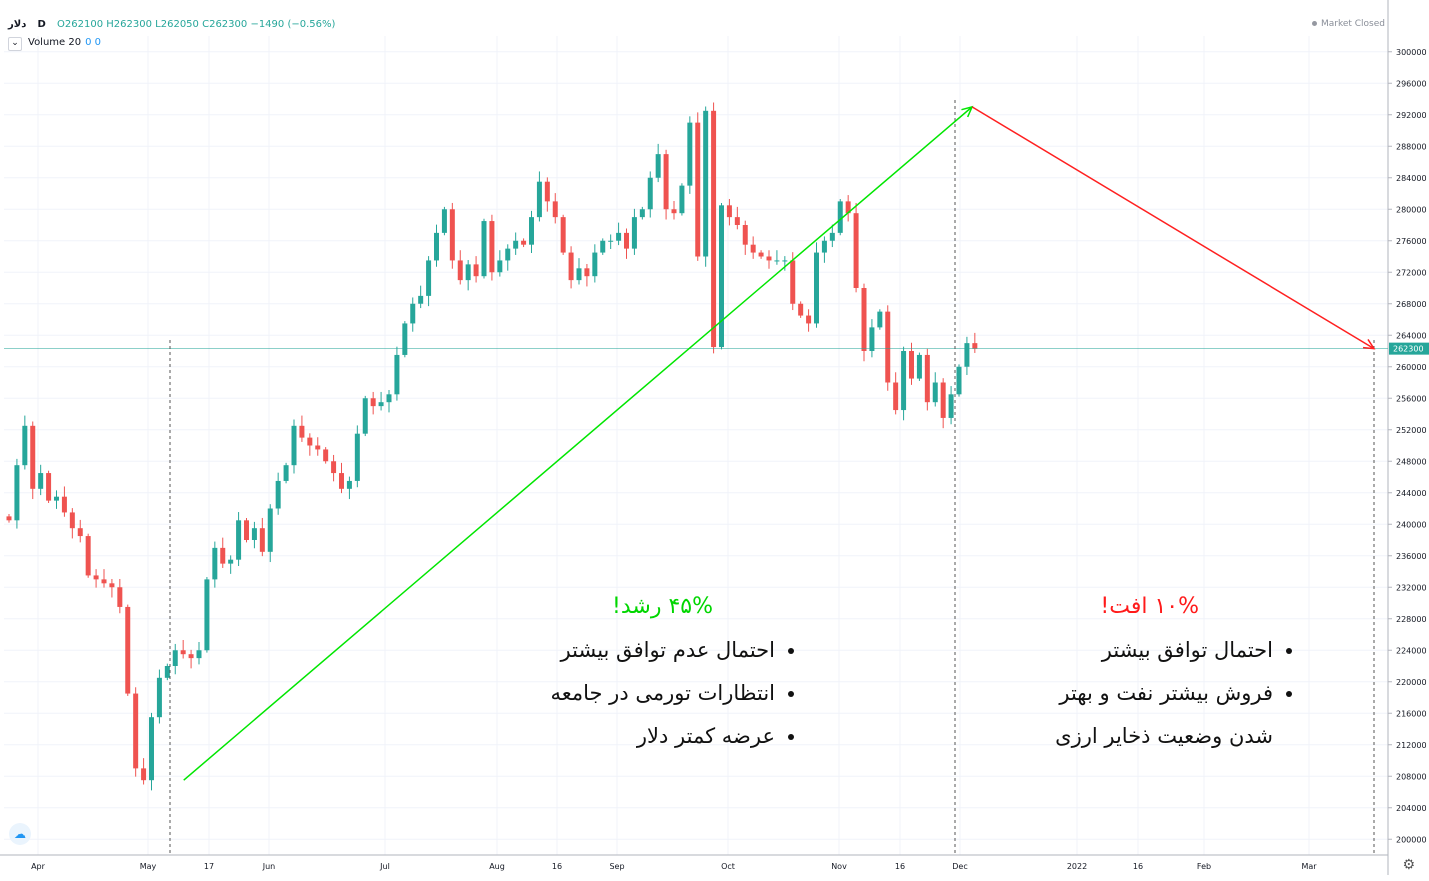 The image size is (1429, 881). Describe the element at coordinates (1411, 776) in the screenshot. I see `y-tick-label: 208000` at that location.